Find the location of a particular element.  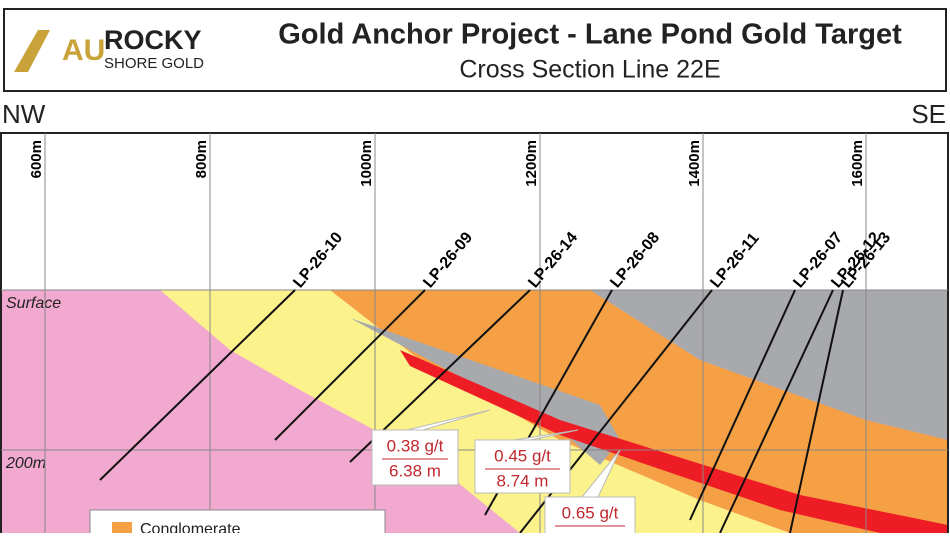

grid-label: 1000m is located at coordinates (366, 163).